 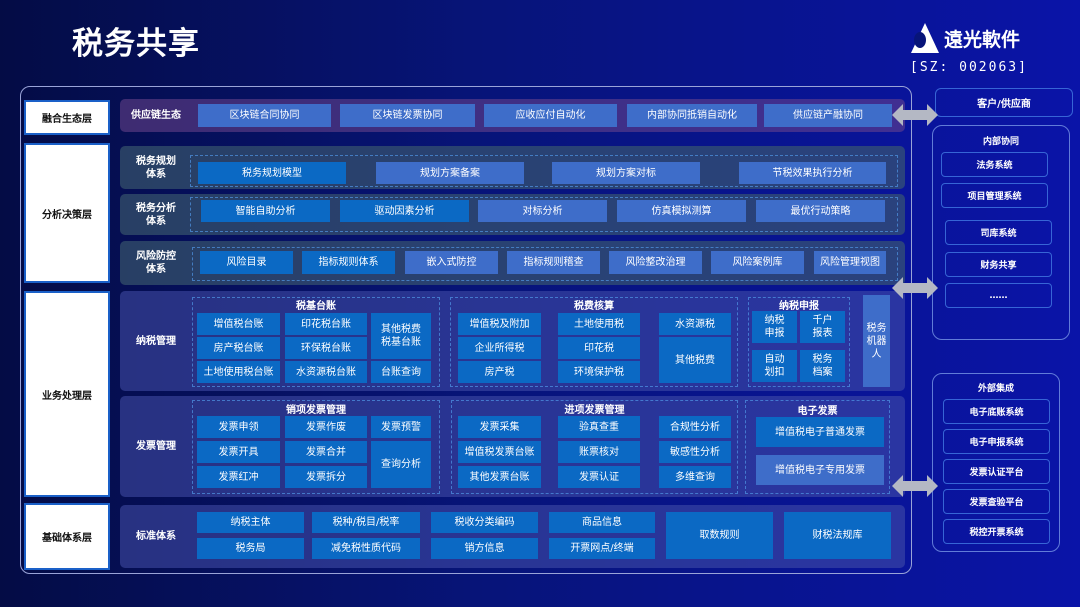 What do you see at coordinates (812, 173) in the screenshot?
I see `tax-planning-item: 节税效果执行分析` at bounding box center [812, 173].